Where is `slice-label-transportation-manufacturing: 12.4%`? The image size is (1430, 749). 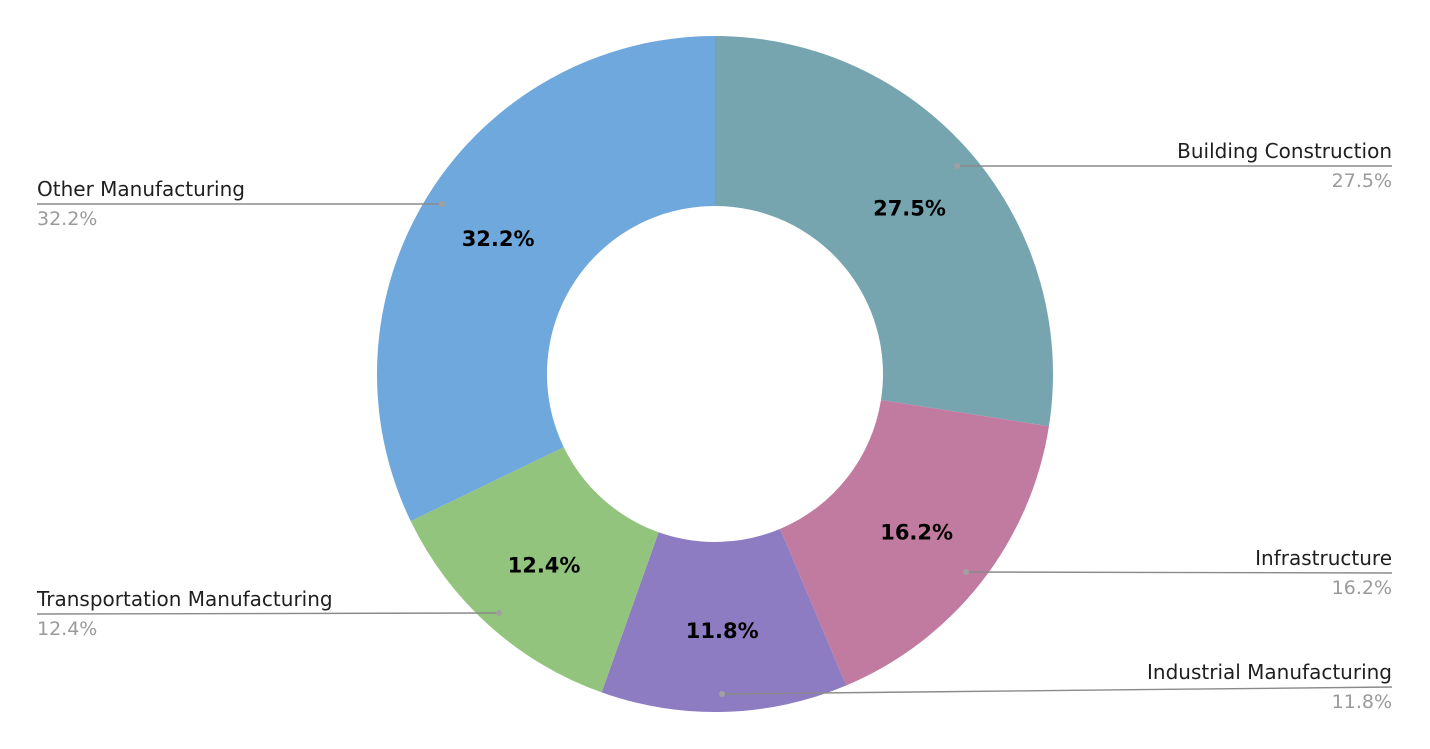 slice-label-transportation-manufacturing: 12.4% is located at coordinates (544, 566).